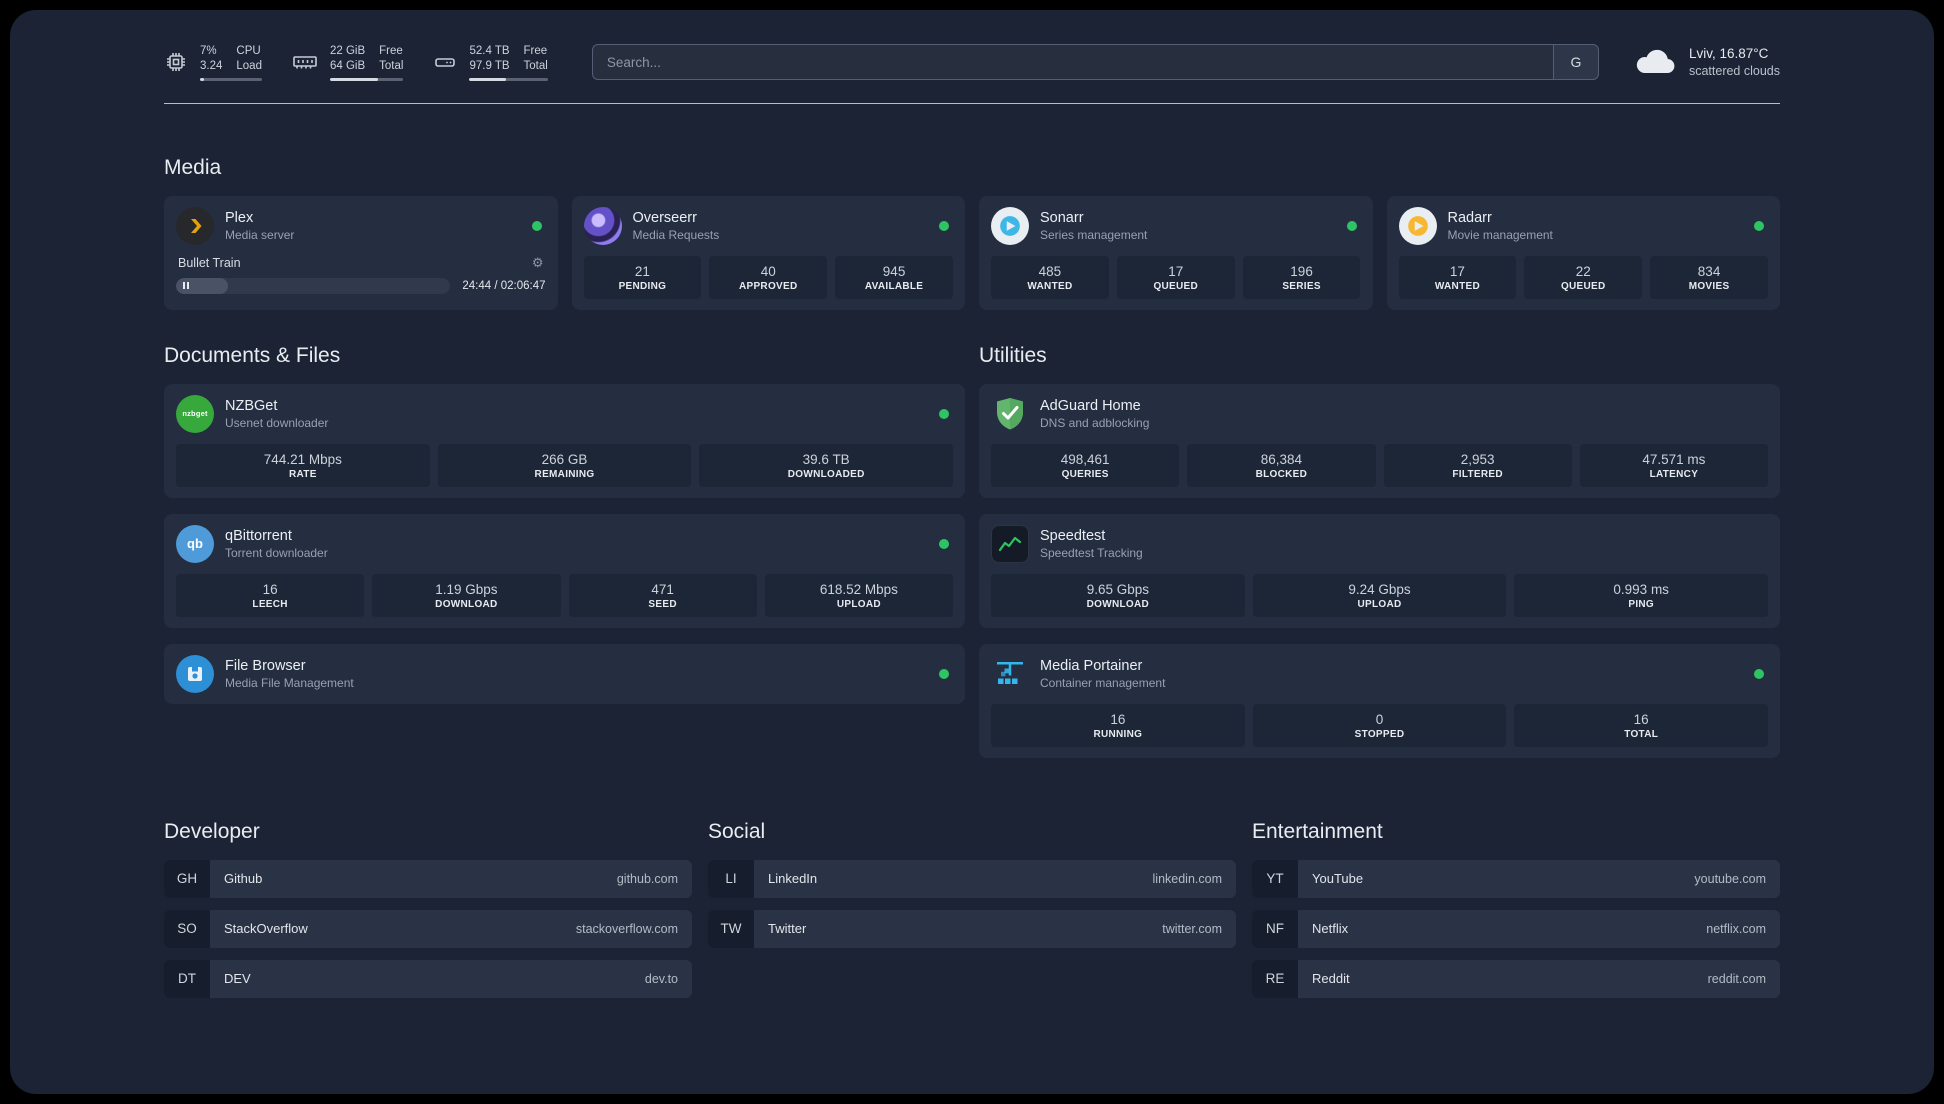 The width and height of the screenshot is (1944, 1104). Describe the element at coordinates (768, 286) in the screenshot. I see `stat-label: APPROVED` at that location.